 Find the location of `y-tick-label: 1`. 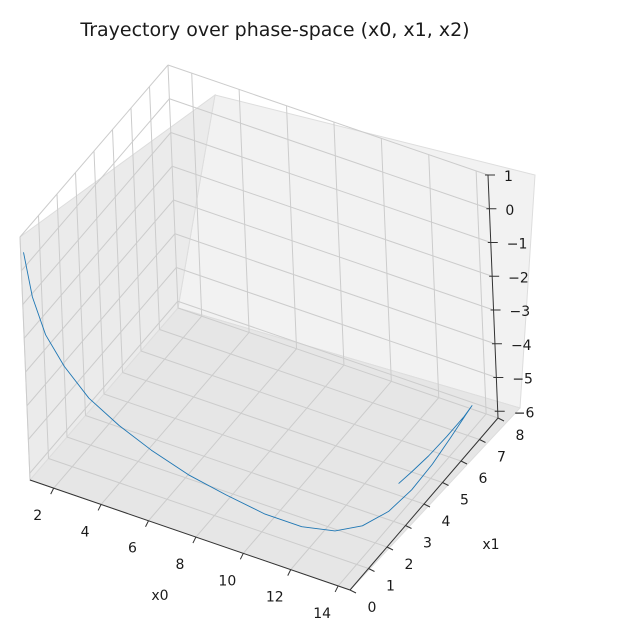

y-tick-label: 1 is located at coordinates (390, 587).